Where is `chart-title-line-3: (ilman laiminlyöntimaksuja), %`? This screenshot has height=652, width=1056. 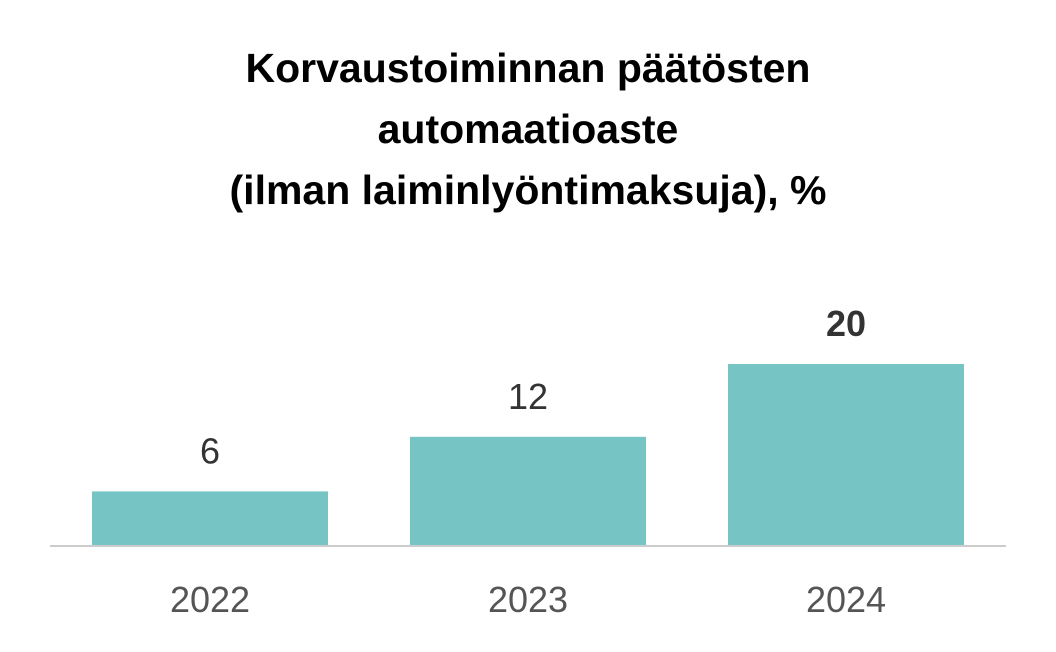 chart-title-line-3: (ilman laiminlyöntimaksuja), % is located at coordinates (528, 190).